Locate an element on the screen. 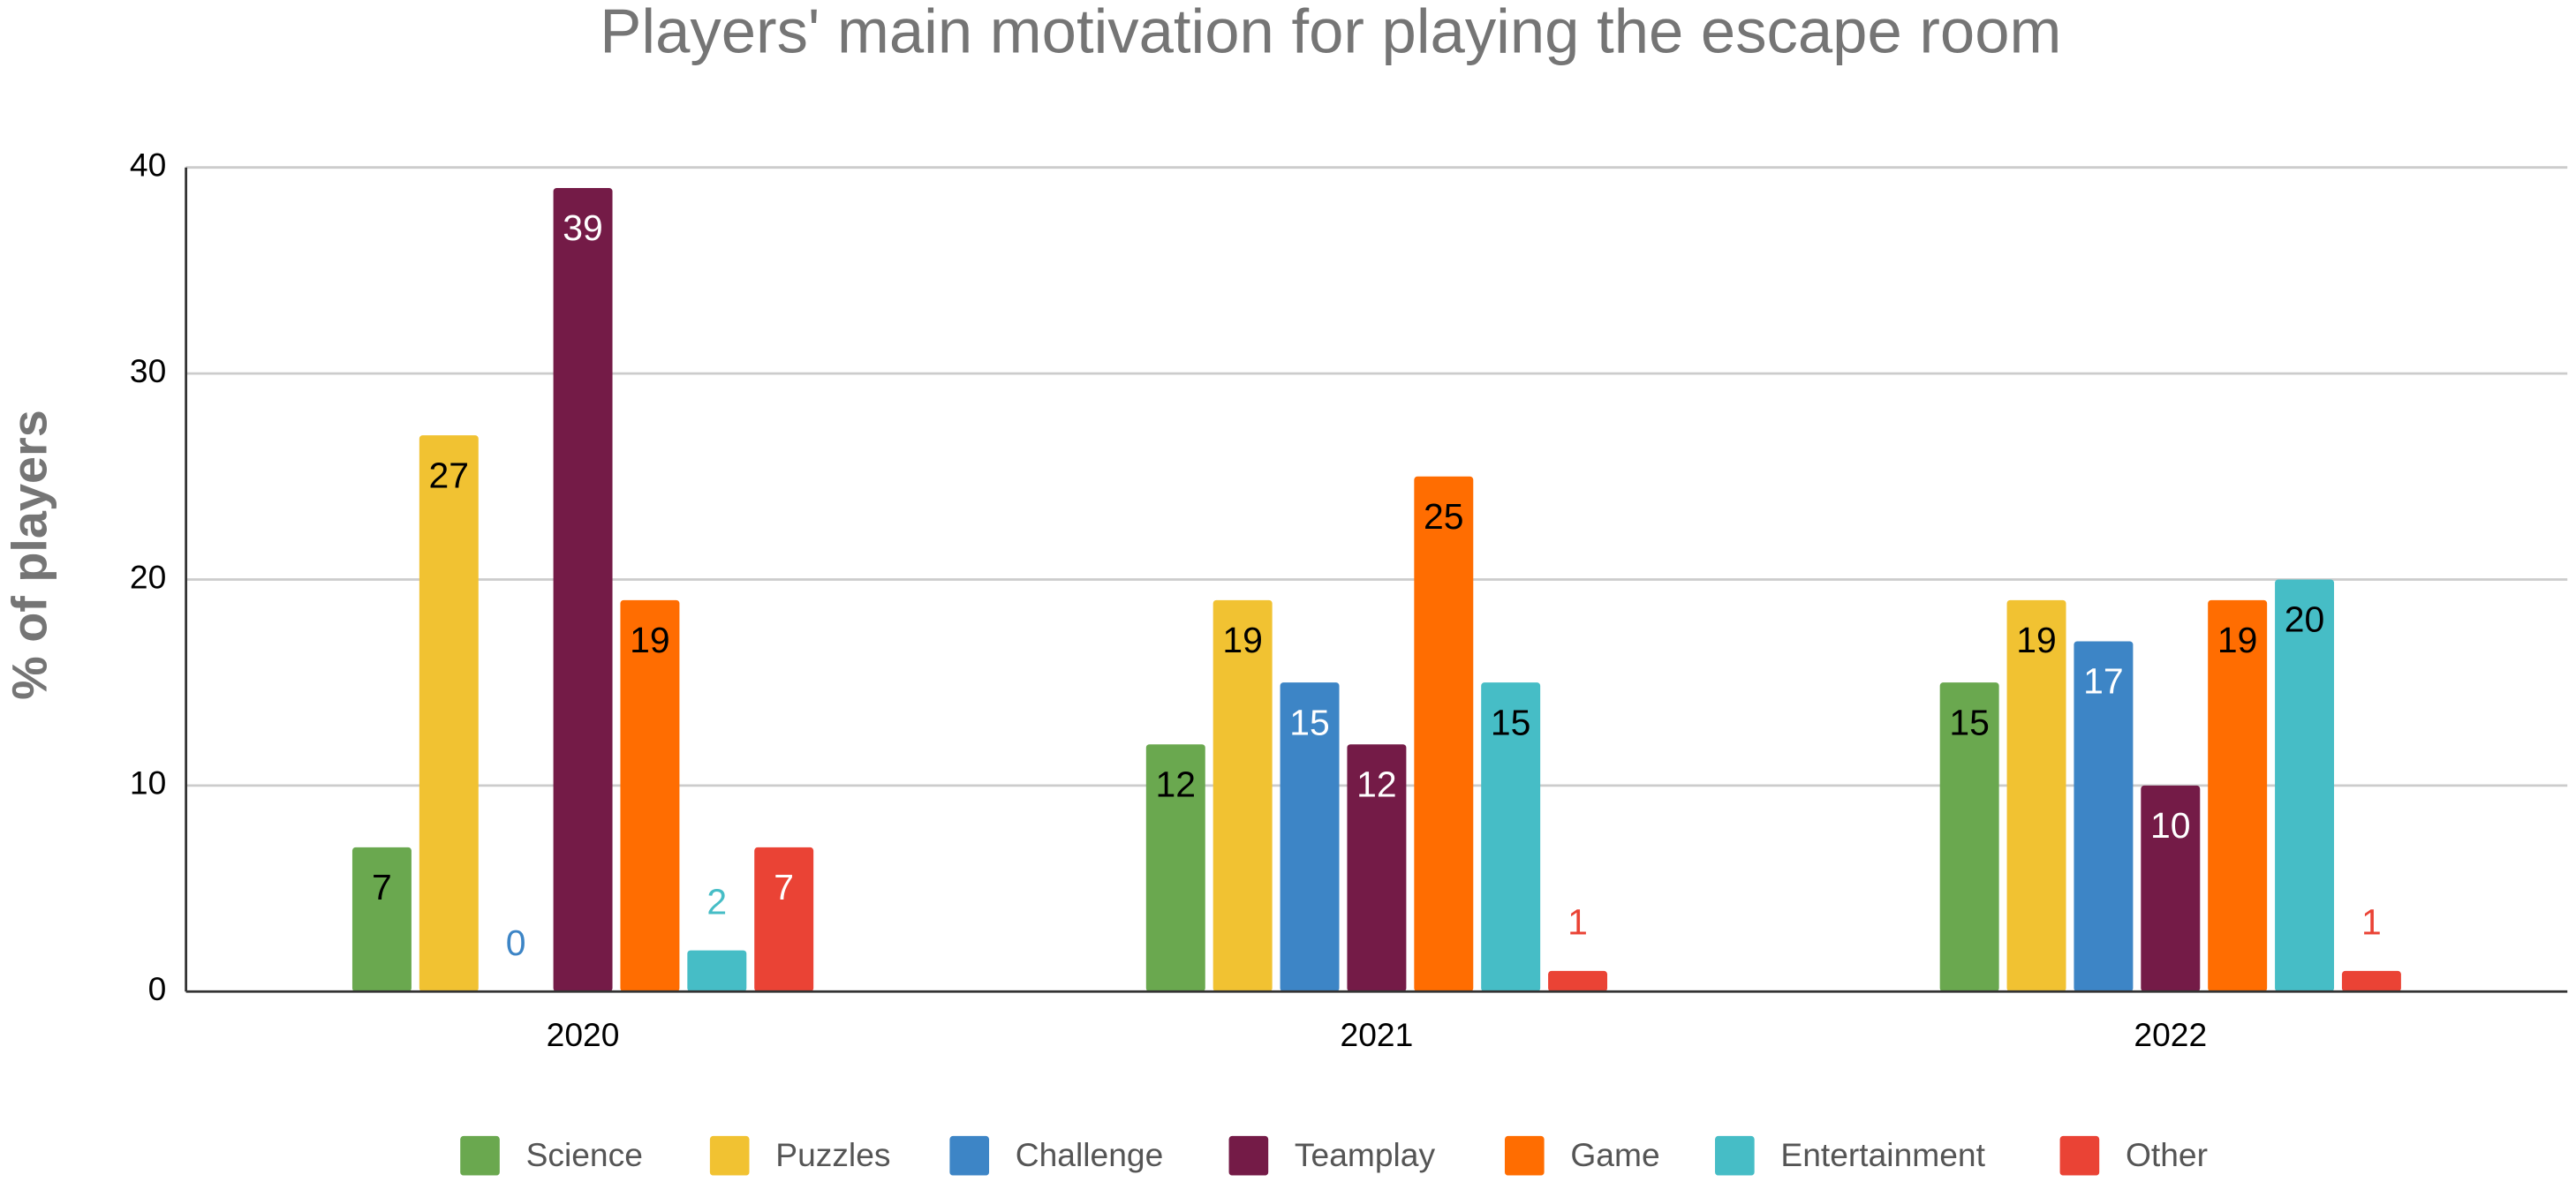 The height and width of the screenshot is (1182, 2576). legend-label: Science is located at coordinates (585, 1154).